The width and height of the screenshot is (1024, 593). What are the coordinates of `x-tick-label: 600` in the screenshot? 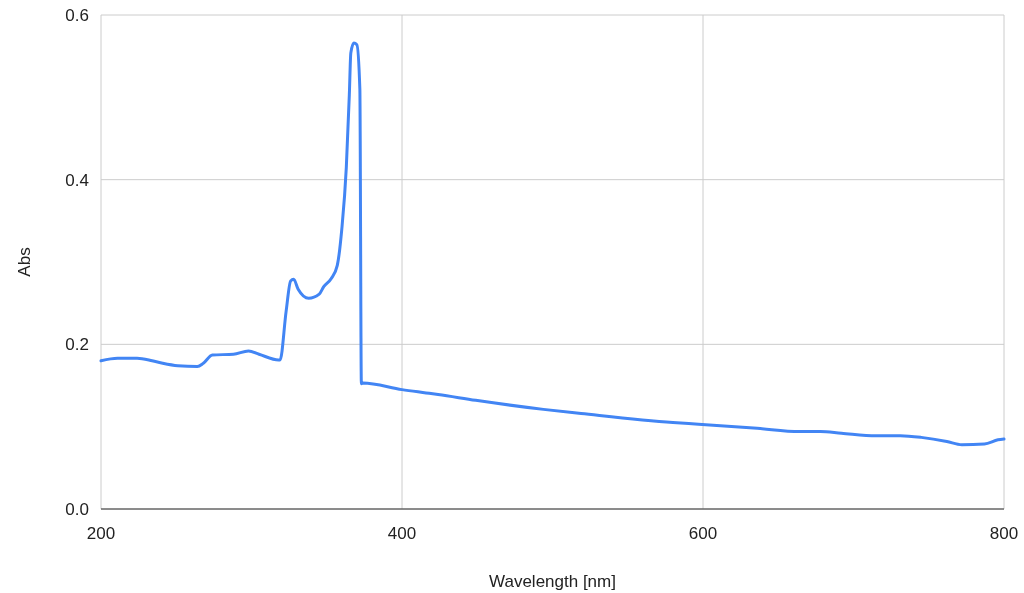 It's located at (703, 533).